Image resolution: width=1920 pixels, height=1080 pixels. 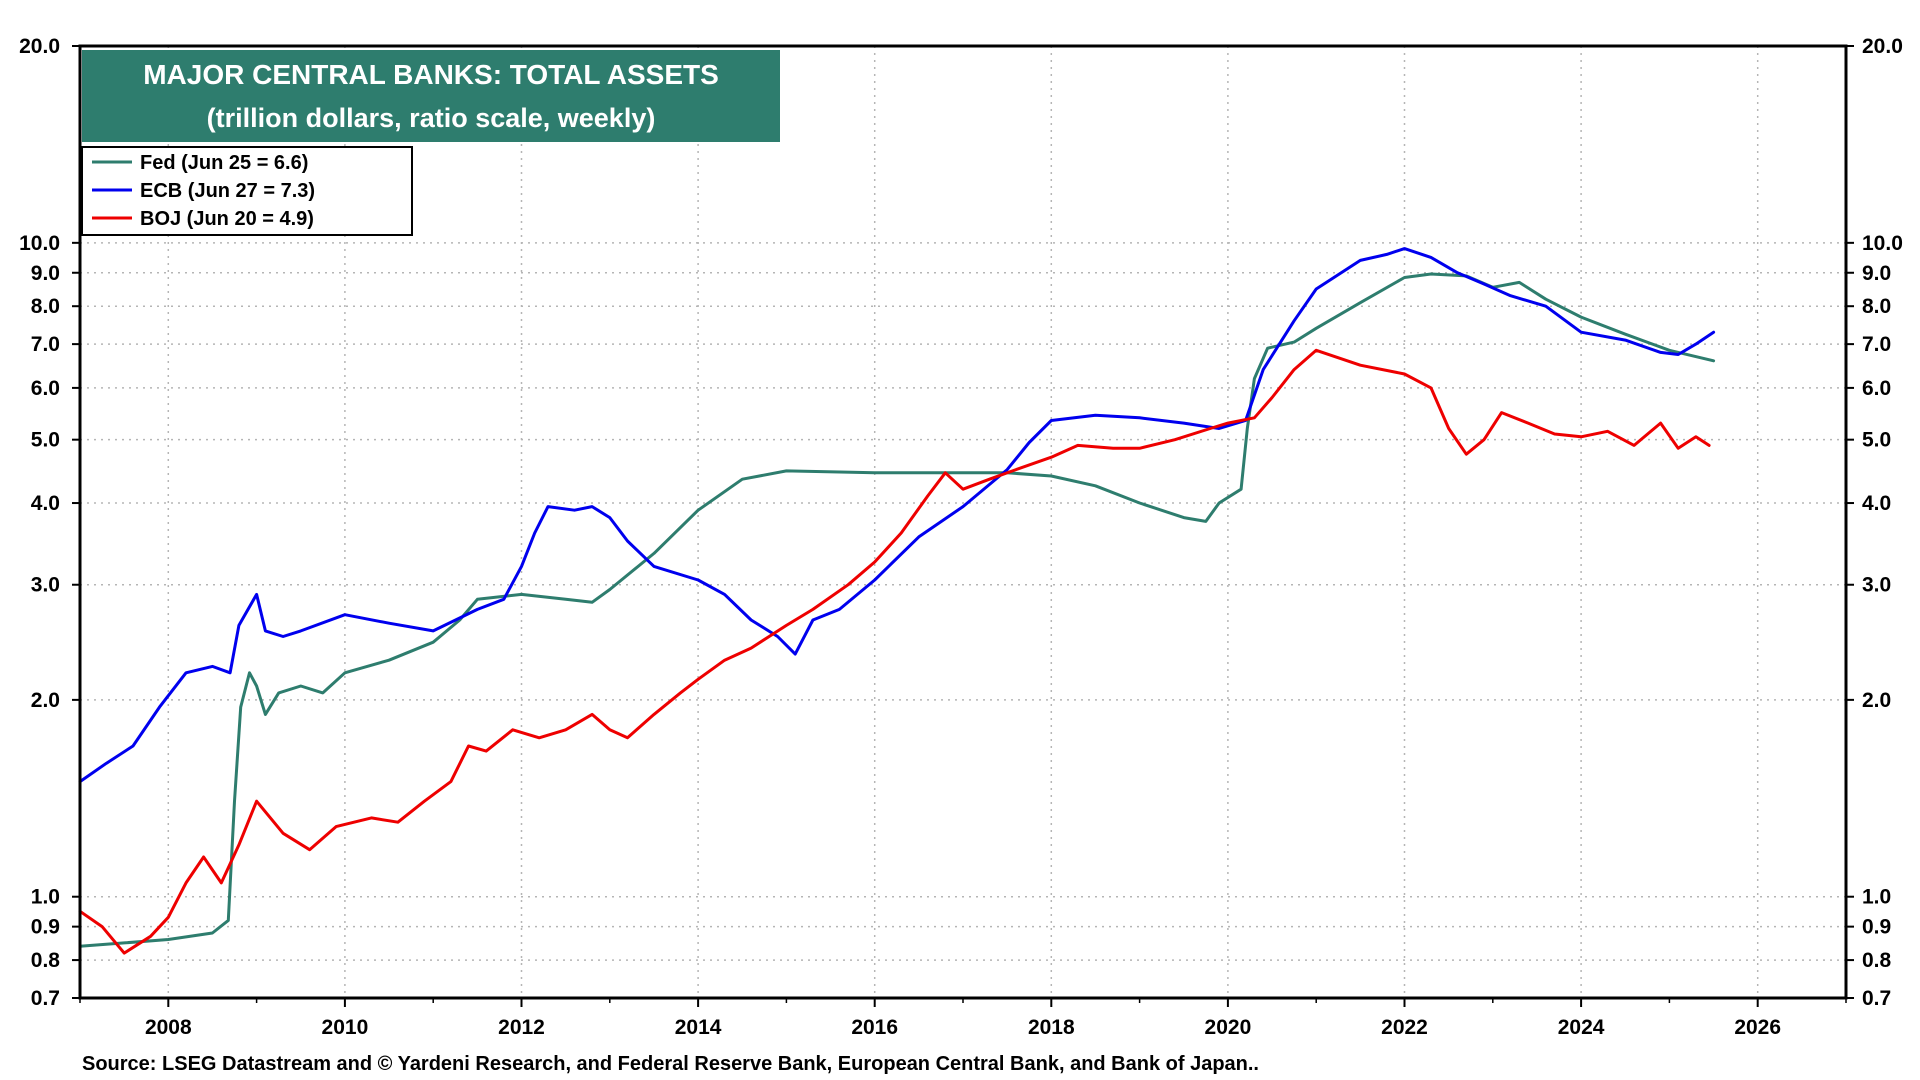 What do you see at coordinates (45, 700) in the screenshot?
I see `y-tick-label-left: 2.0` at bounding box center [45, 700].